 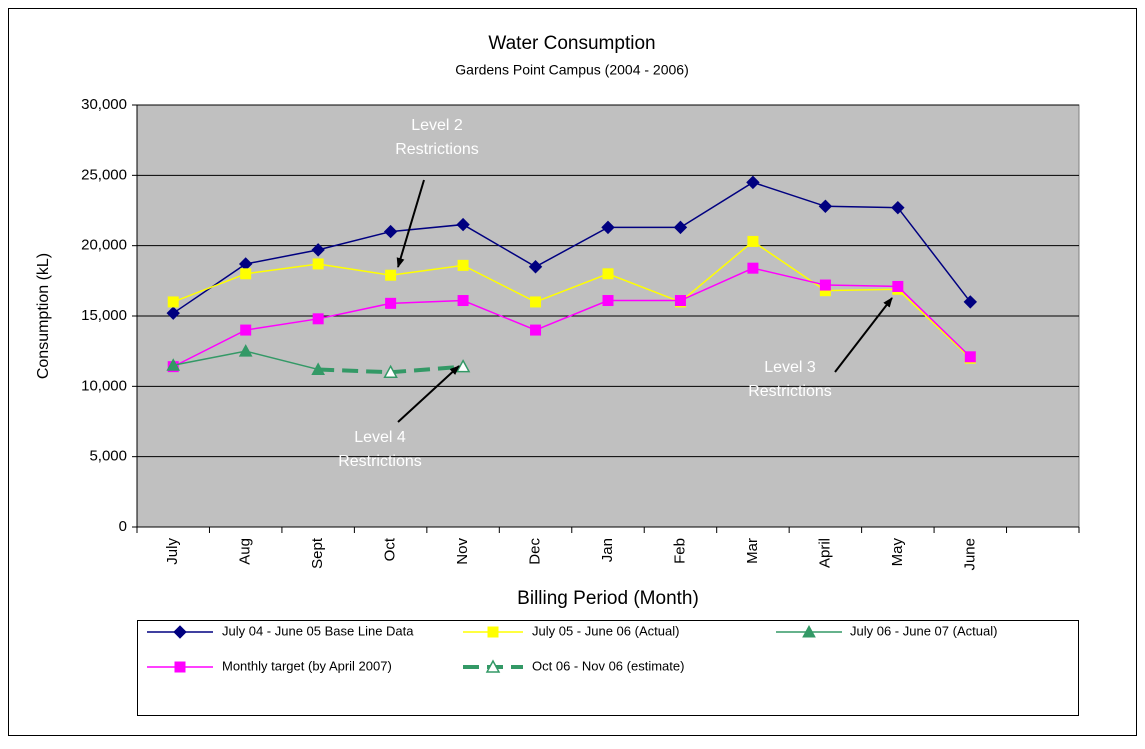 What do you see at coordinates (318, 630) in the screenshot?
I see `legend-label: July 04 - June 05 Base Line Data` at bounding box center [318, 630].